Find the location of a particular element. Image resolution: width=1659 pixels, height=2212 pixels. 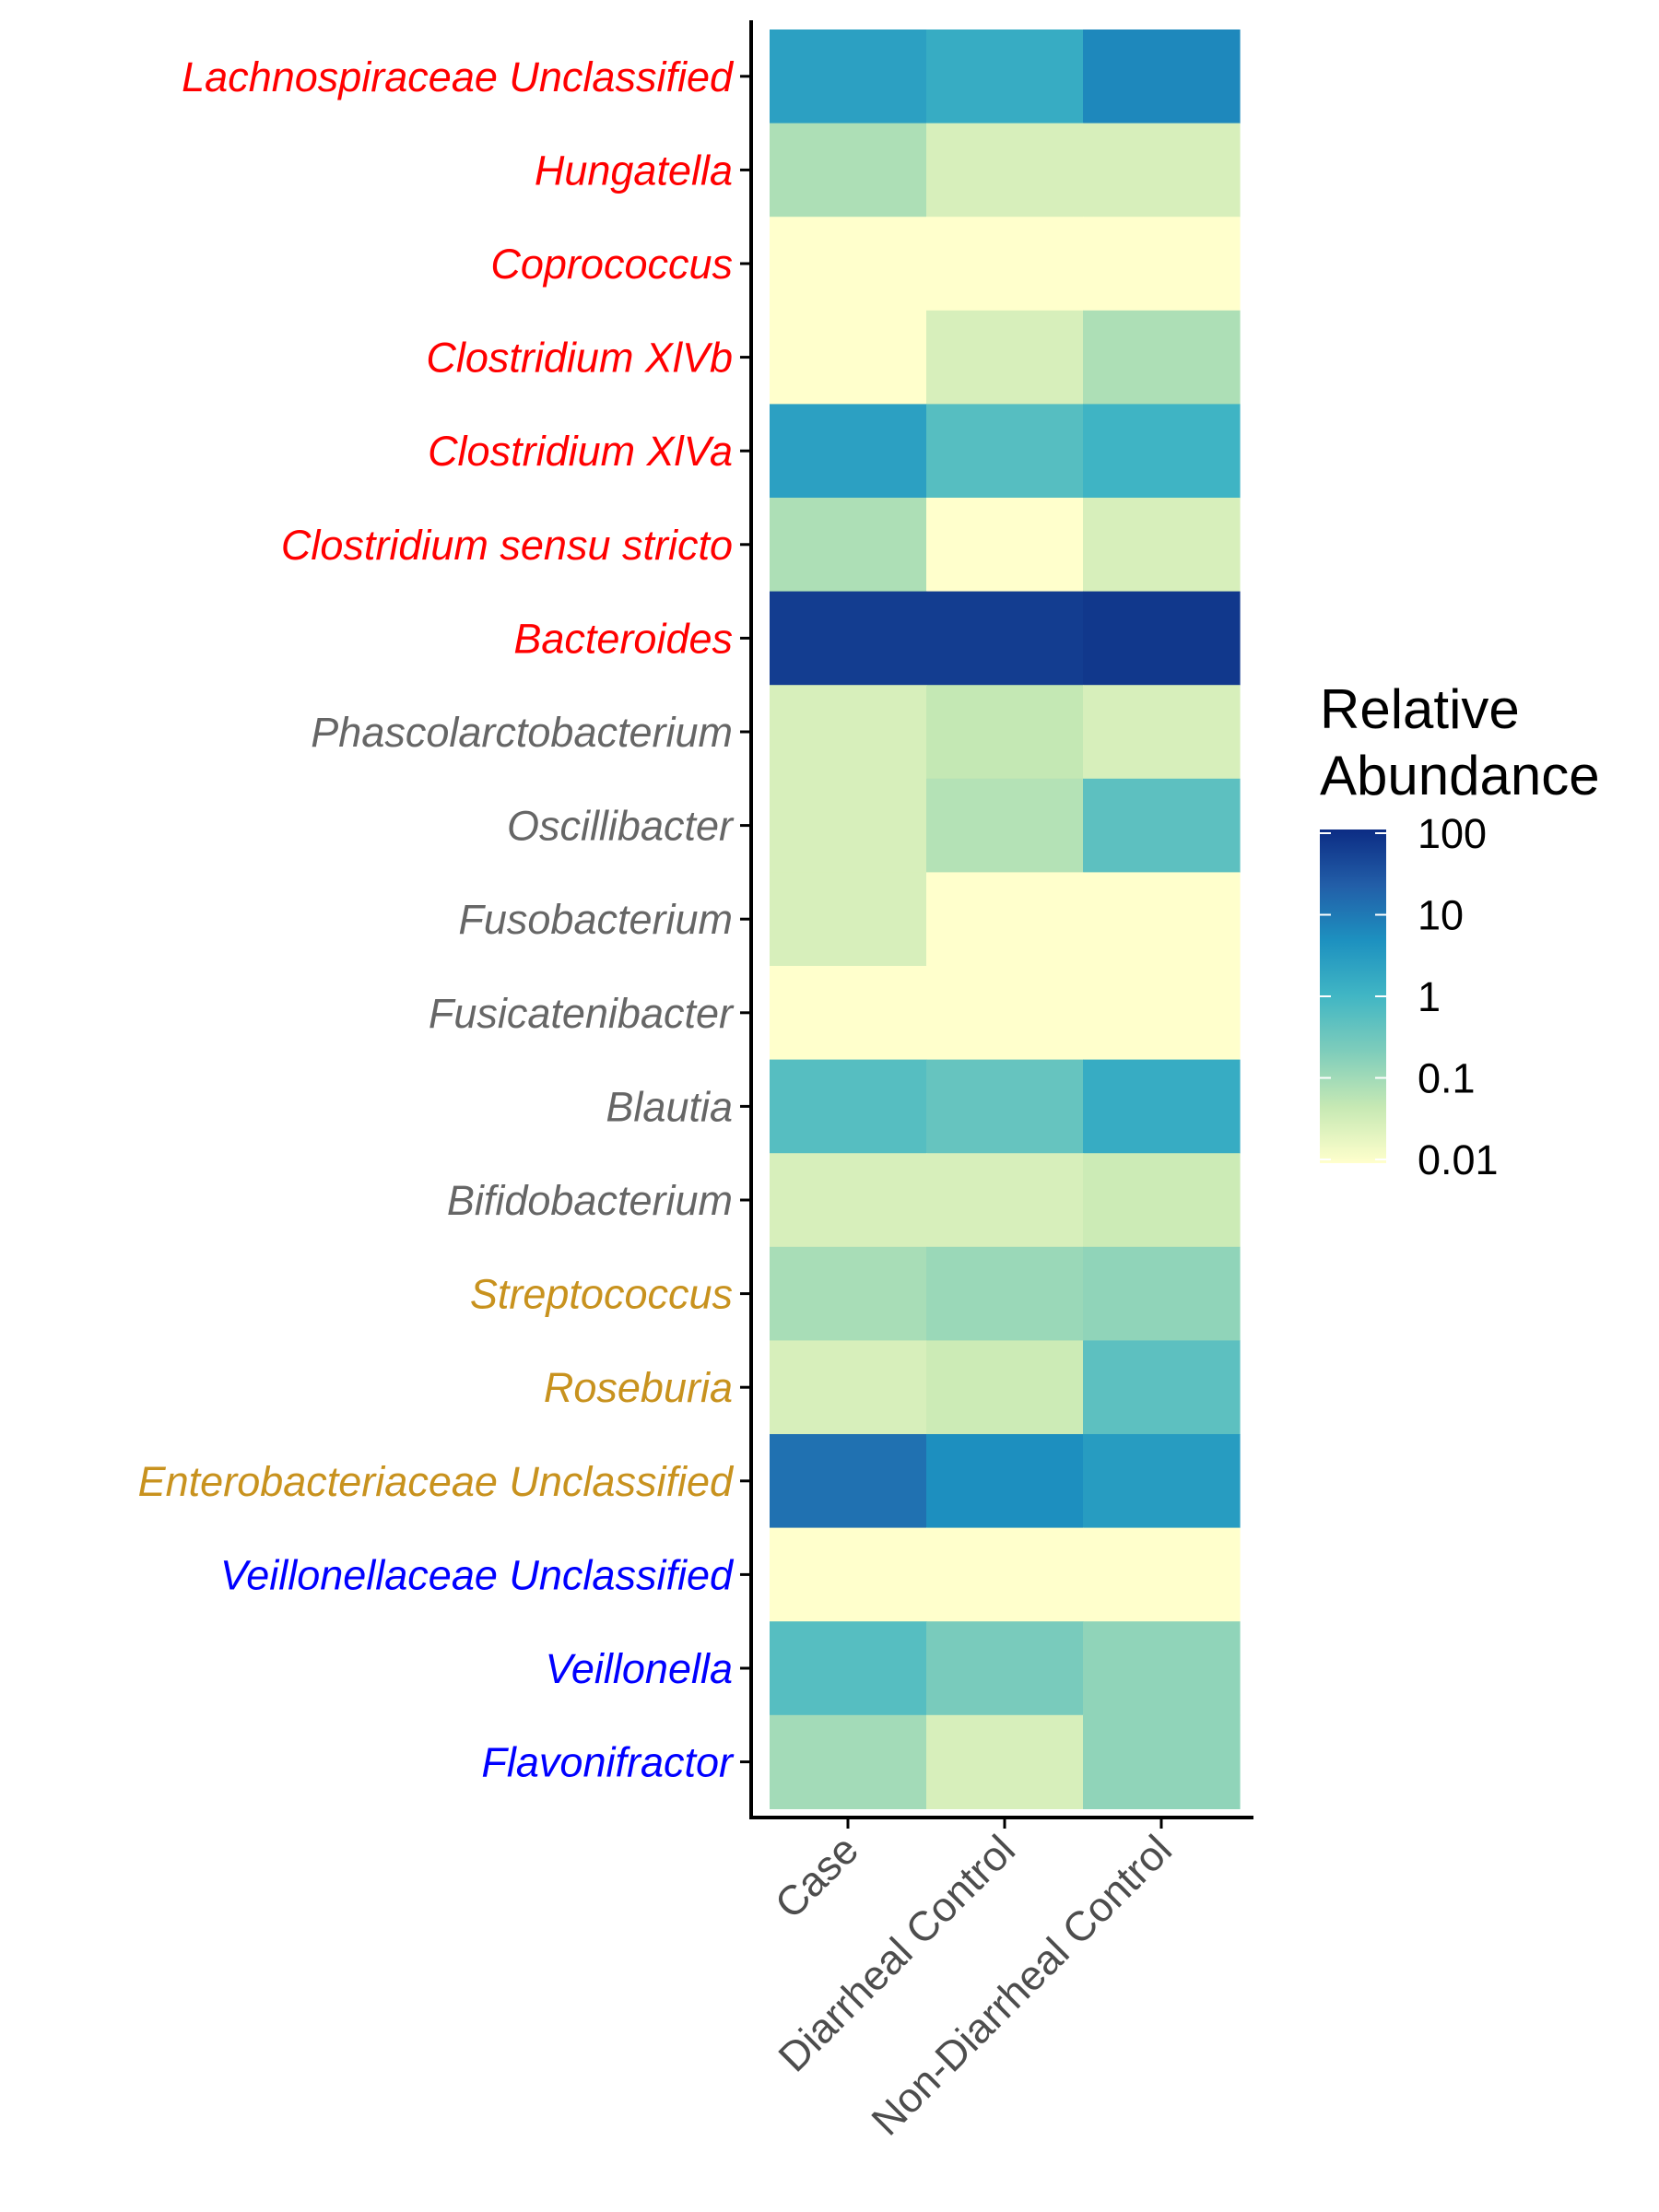

heatmap-cell-clostridium-sensu-stricto-case is located at coordinates (848, 545).